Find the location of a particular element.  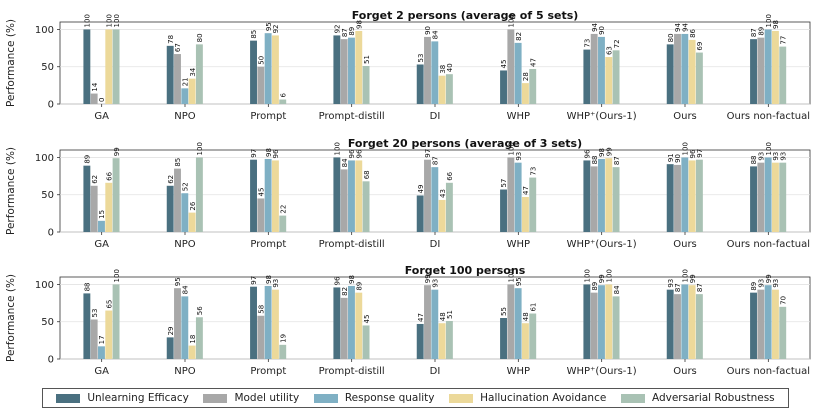

bar-unlearning-efficacy-whp is located at coordinates (503, 210).